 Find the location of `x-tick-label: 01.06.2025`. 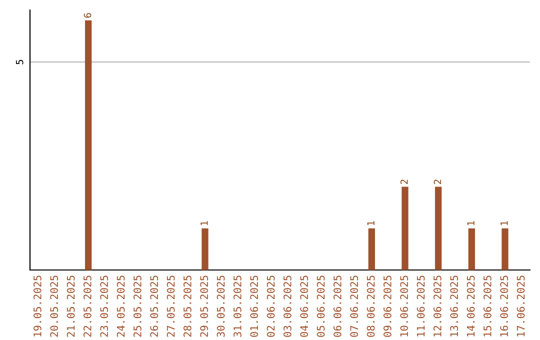

x-tick-label: 01.06.2025 is located at coordinates (254, 306).